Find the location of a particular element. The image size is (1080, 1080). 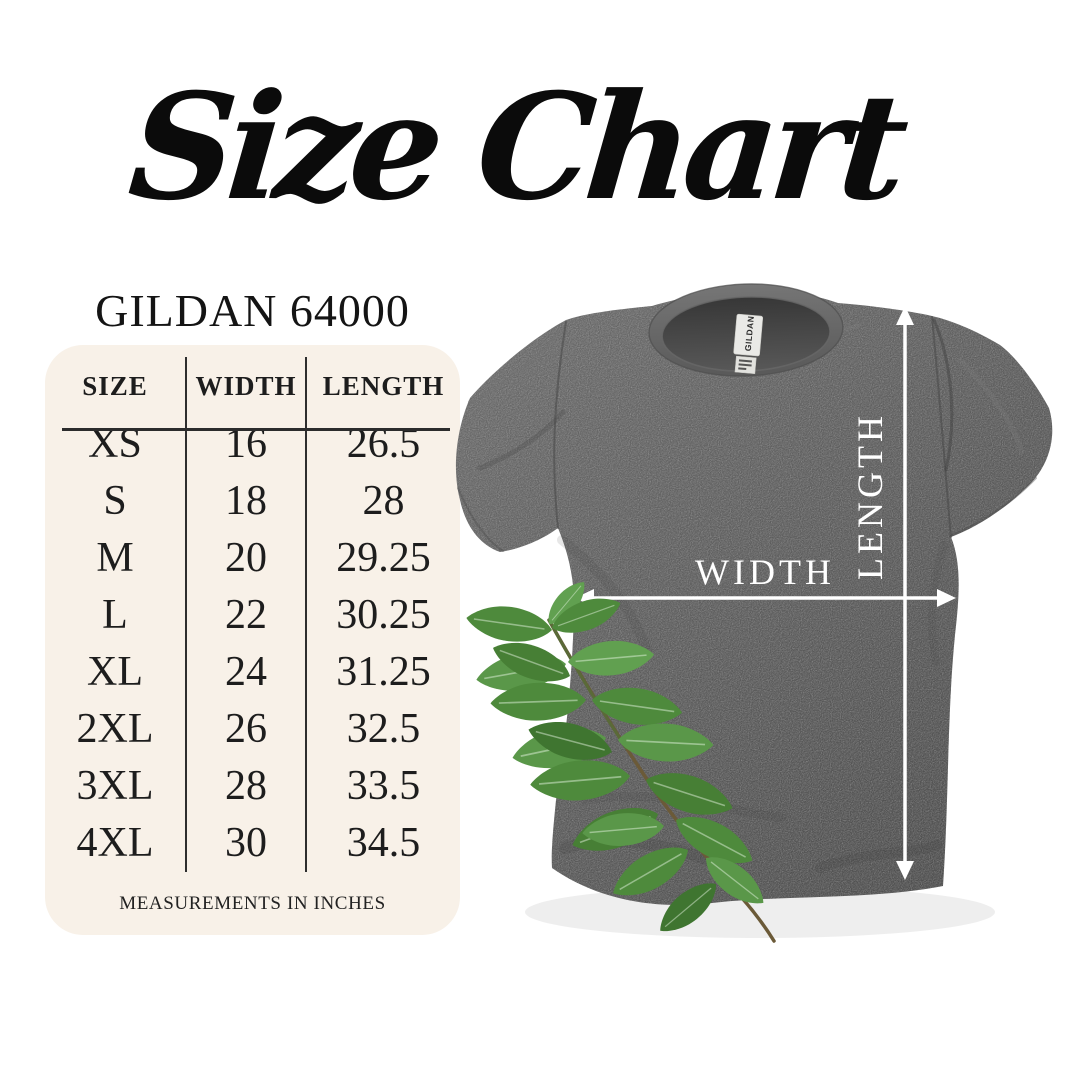

length-cell: 31.25 is located at coordinates (383, 672).